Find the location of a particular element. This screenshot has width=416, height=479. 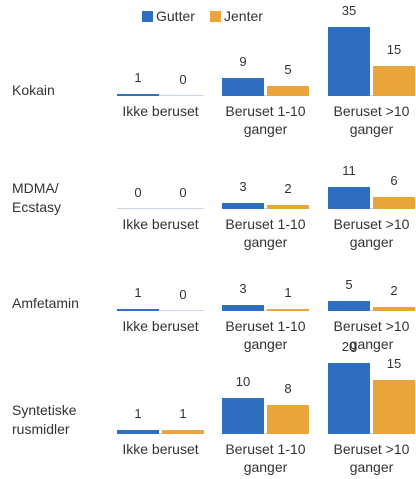

panel-label: Amfetamin is located at coordinates (45, 303).